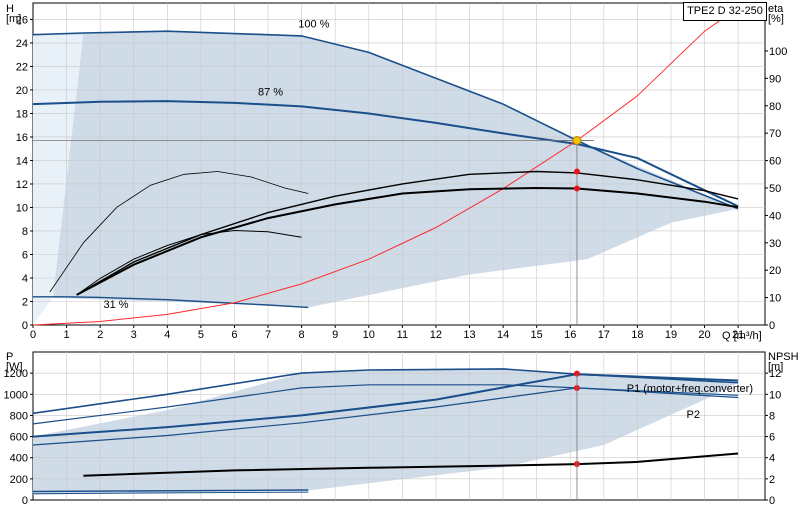  What do you see at coordinates (16, 395) in the screenshot?
I see `p-tick-label: 1000` at bounding box center [16, 395].